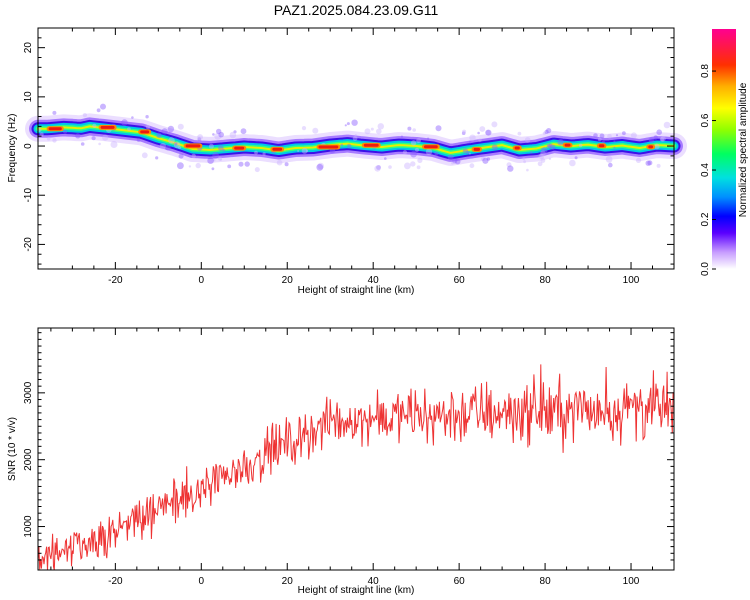 The height and width of the screenshot is (600, 750). What do you see at coordinates (705, 71) in the screenshot?
I see `colorbar-tick-label: 0.8` at bounding box center [705, 71].